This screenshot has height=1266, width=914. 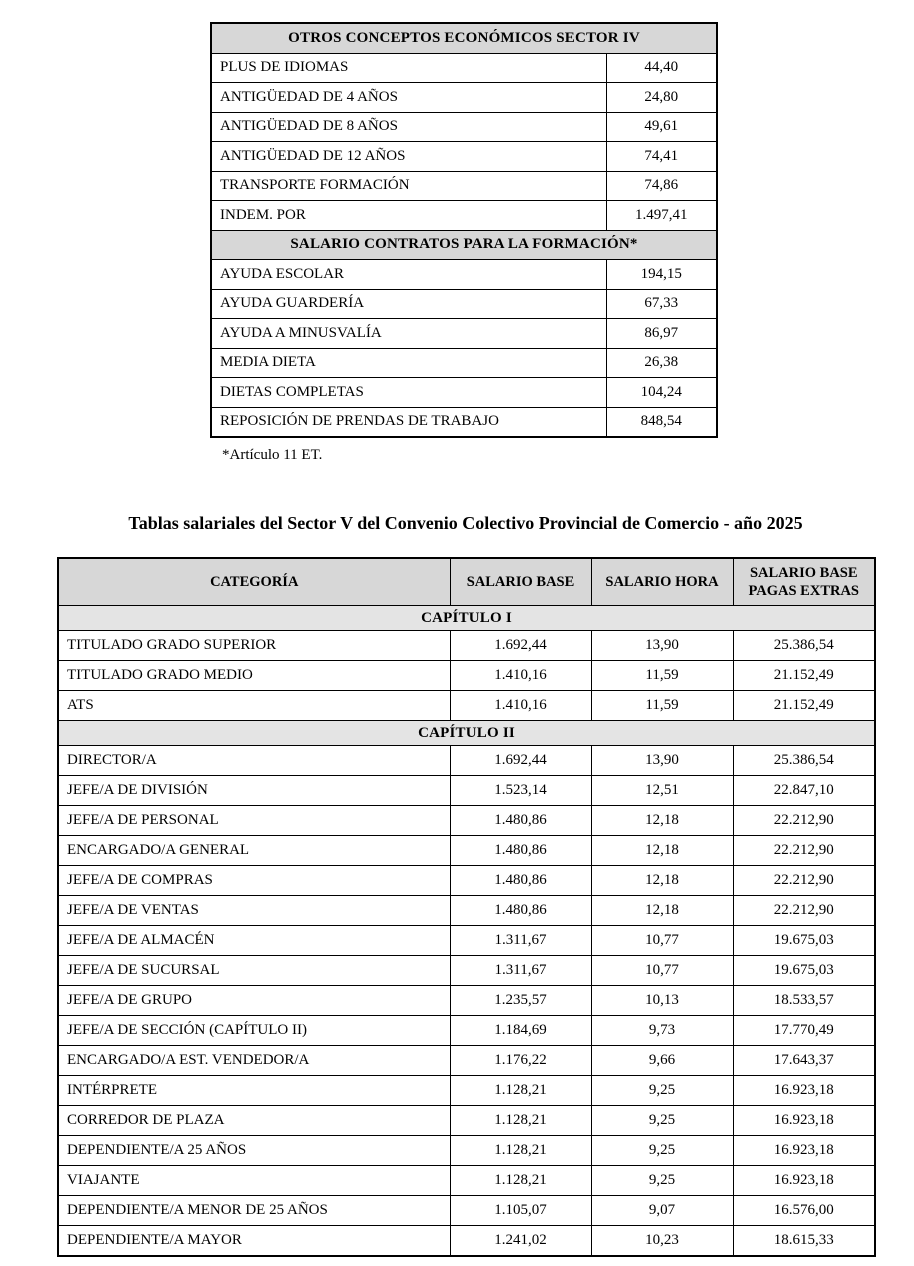 I want to click on footnote: *Artículo 11 ET., so click(x=272, y=455).